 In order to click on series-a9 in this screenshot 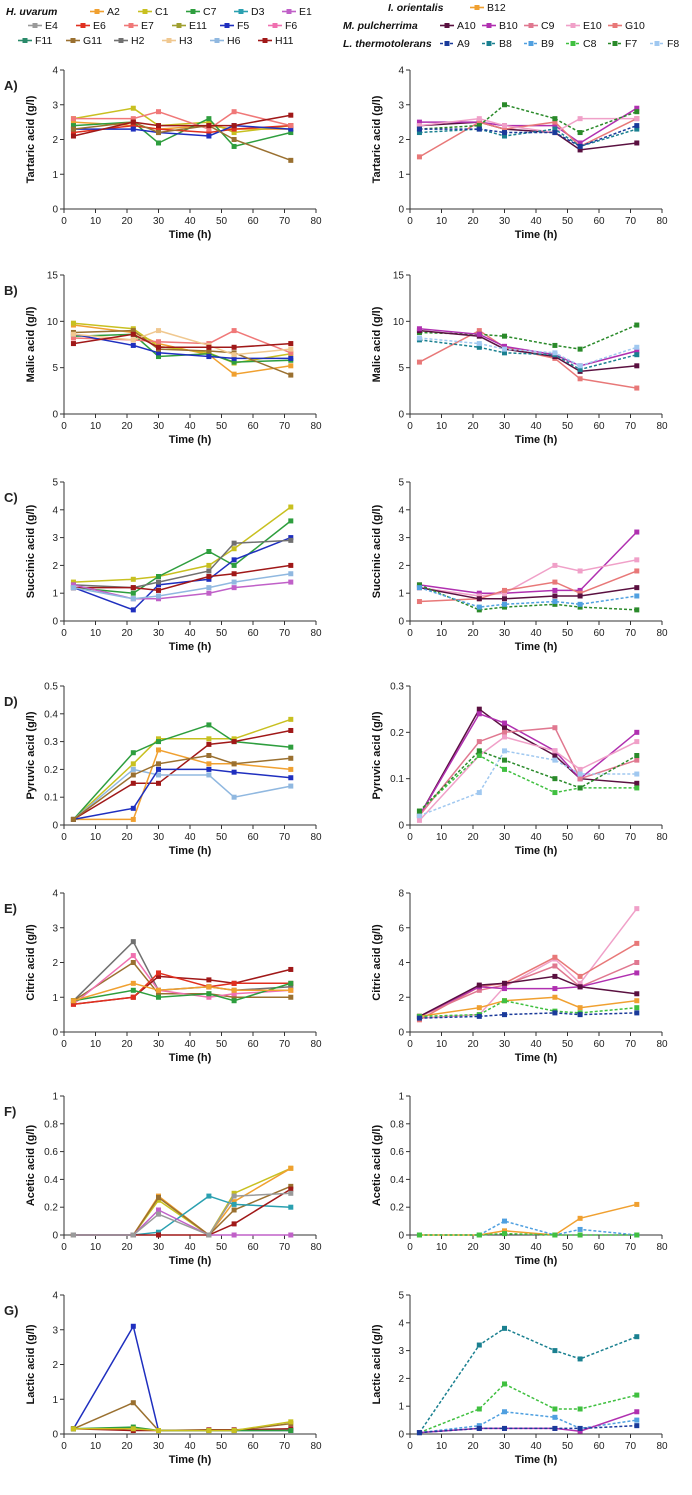, I will do `click(528, 1015)`.